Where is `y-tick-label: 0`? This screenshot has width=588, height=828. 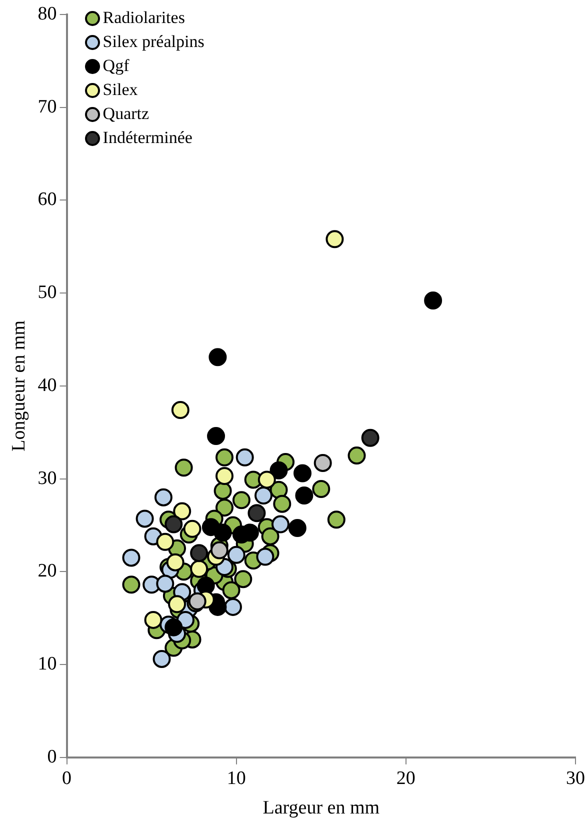 y-tick-label: 0 is located at coordinates (52, 757).